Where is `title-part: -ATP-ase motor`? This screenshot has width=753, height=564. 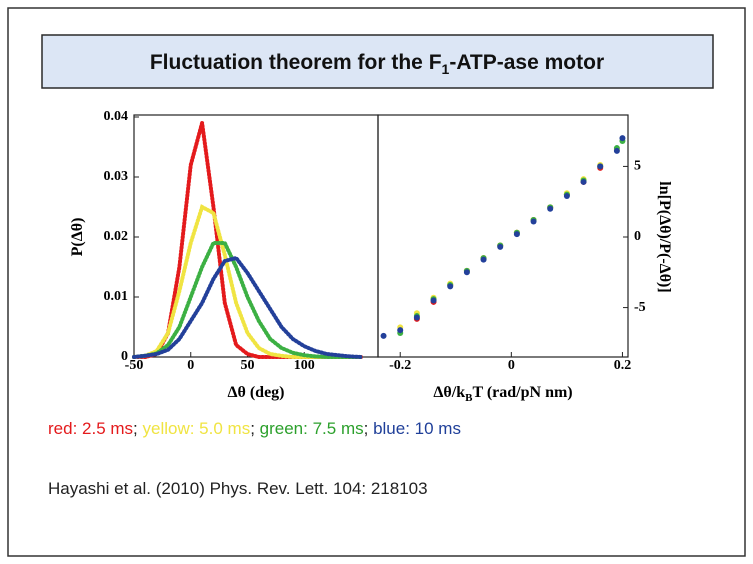 title-part: -ATP-ase motor is located at coordinates (526, 62).